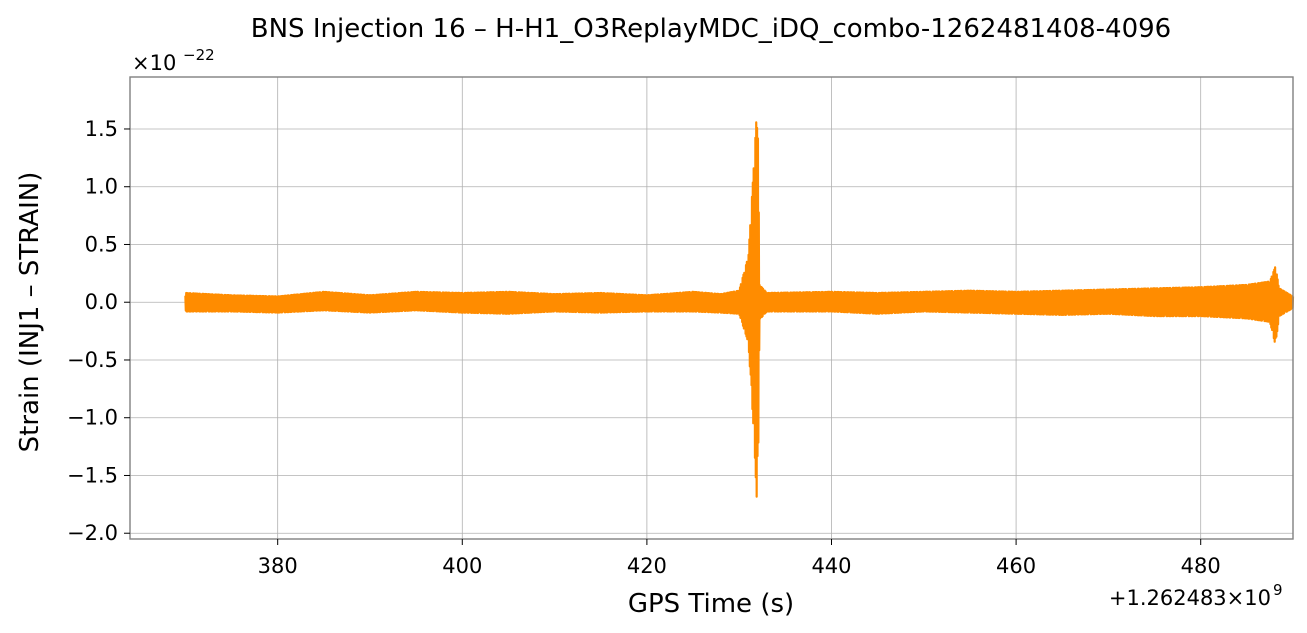 The image size is (1307, 633). Describe the element at coordinates (92, 360) in the screenshot. I see `y-tick-label: −0.5` at that location.